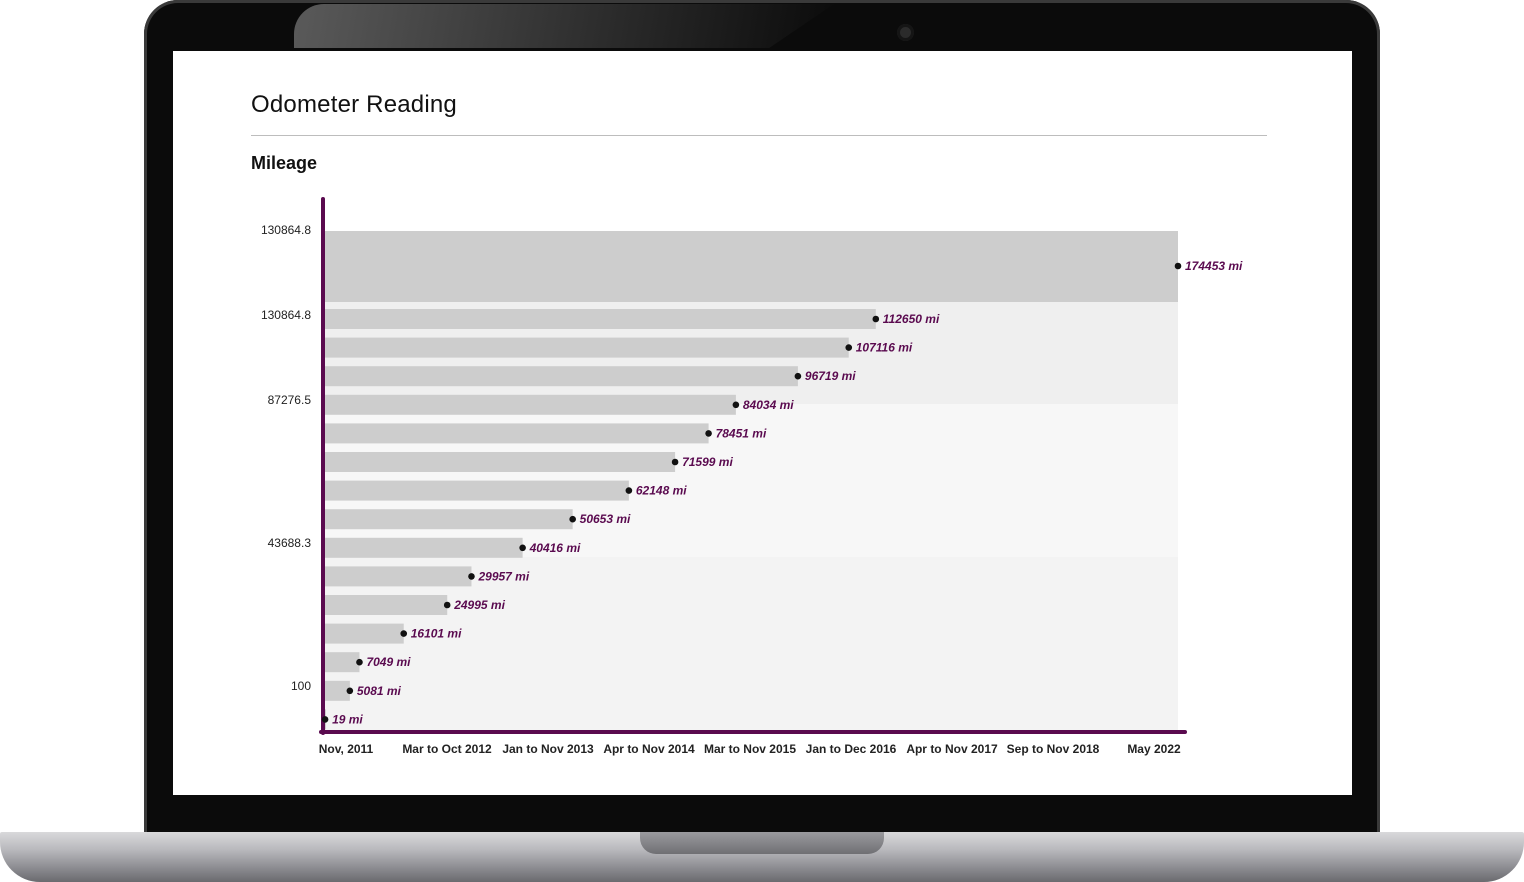 The image size is (1524, 882). Describe the element at coordinates (762, 843) in the screenshot. I see `laptop-hinge-notch` at that location.